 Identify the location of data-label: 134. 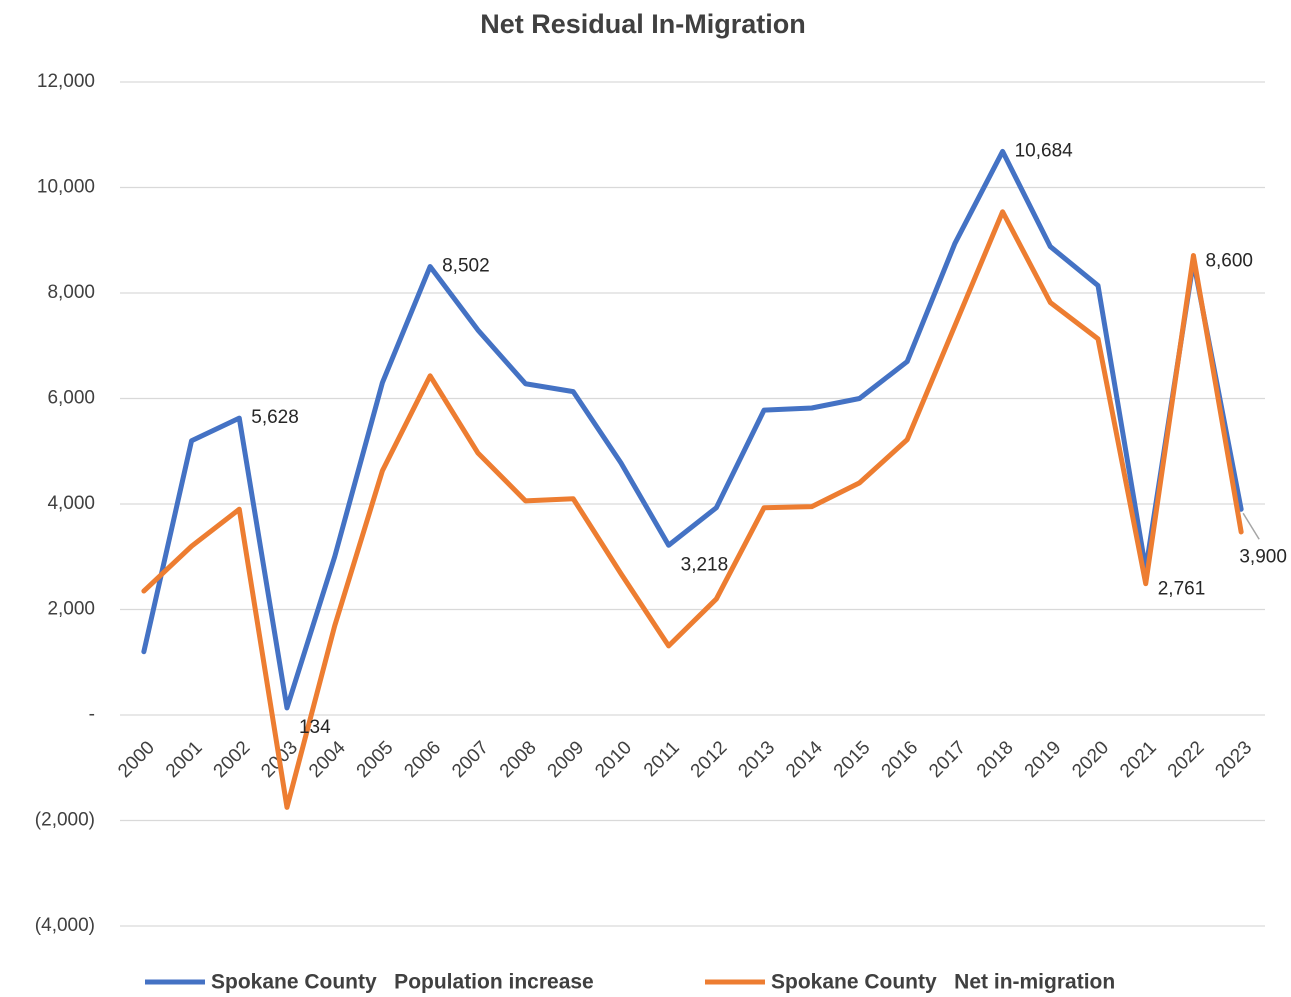
(315, 727).